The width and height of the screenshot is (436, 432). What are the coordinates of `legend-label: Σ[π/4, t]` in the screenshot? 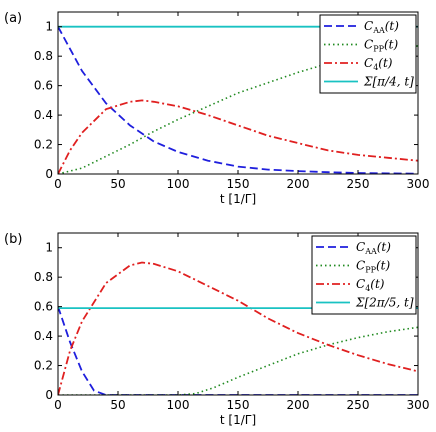 It's located at (388, 82).